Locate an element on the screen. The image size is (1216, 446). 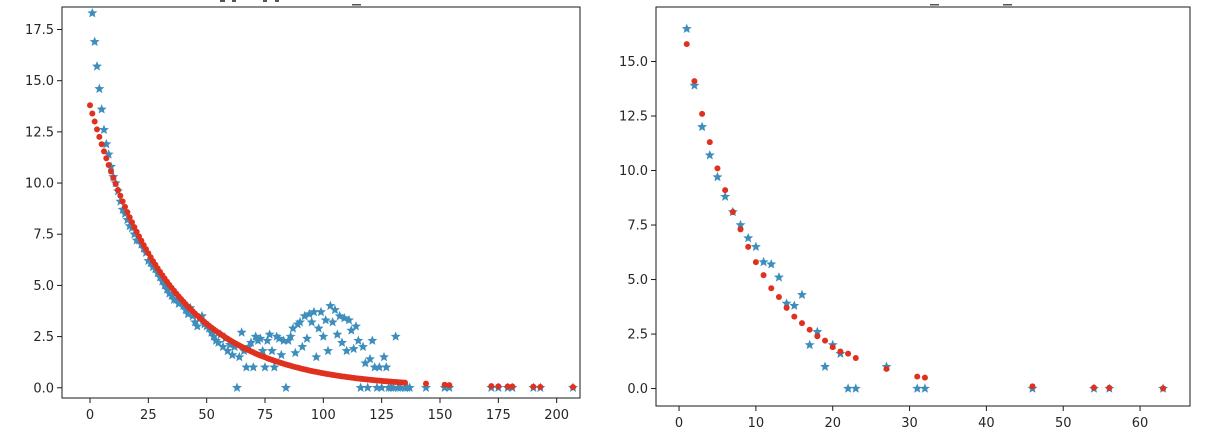
y-tick-label: 0.0 is located at coordinates (43, 388).